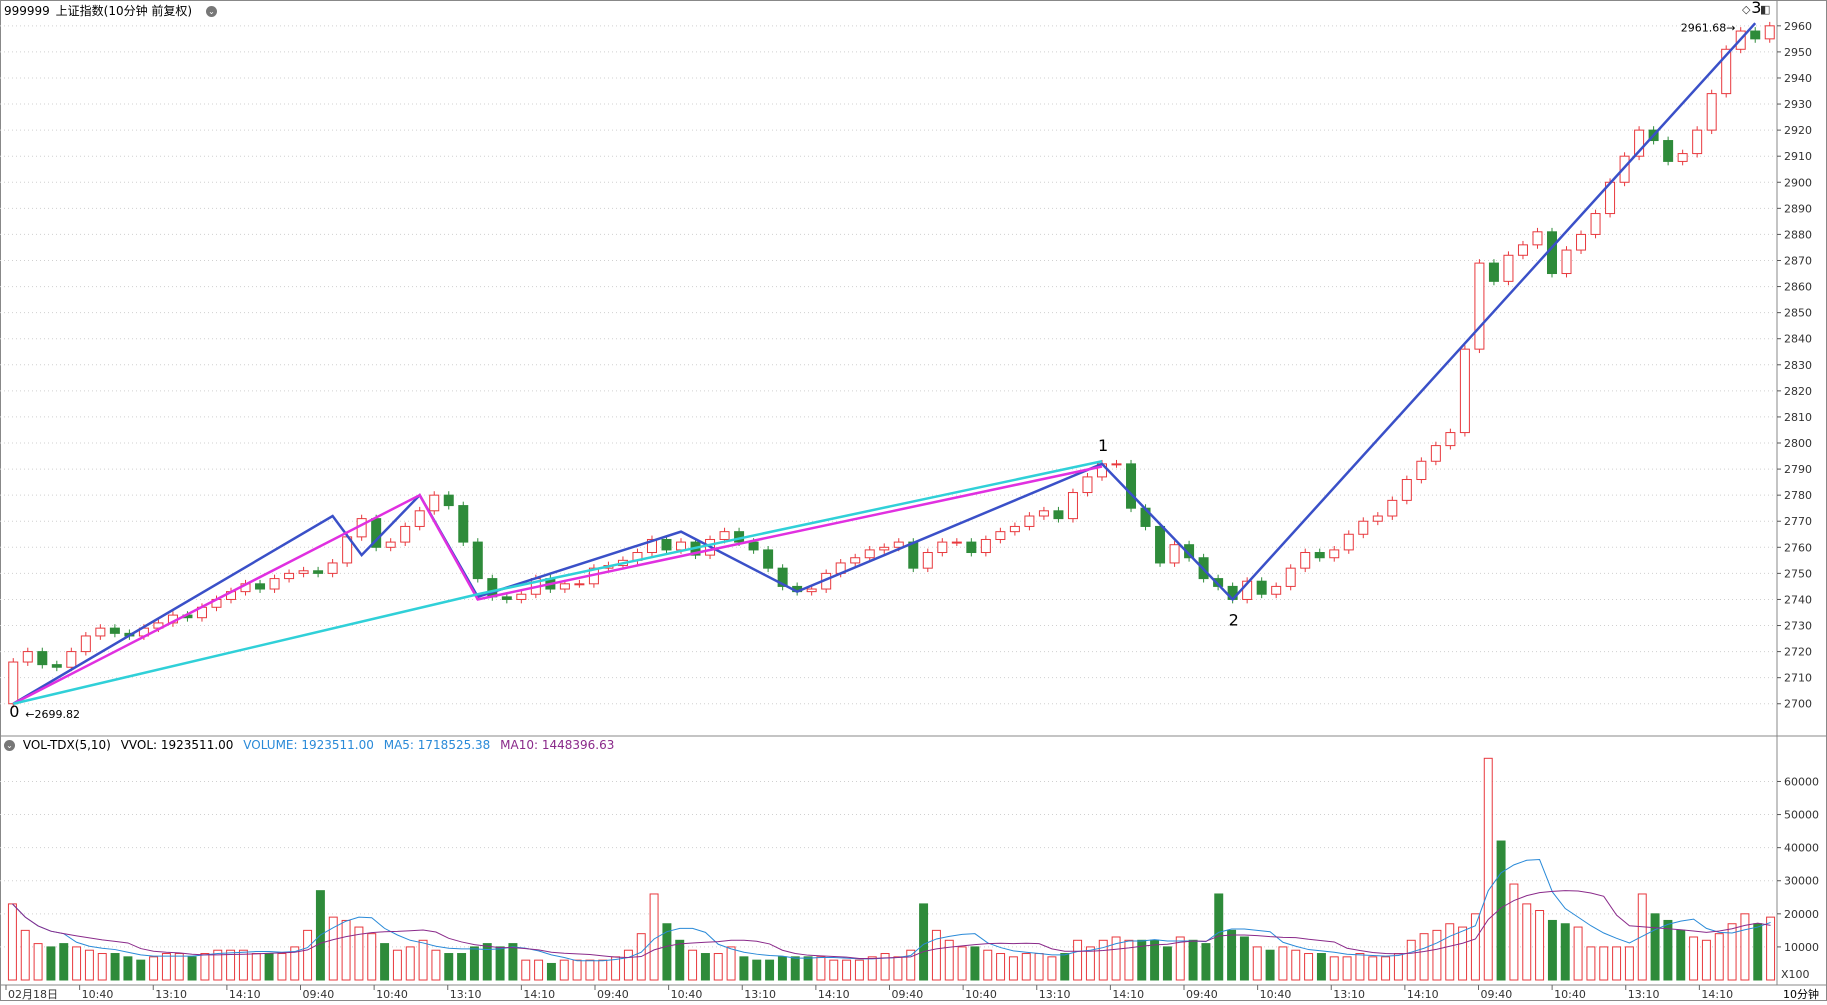 The height and width of the screenshot is (1005, 1827). Describe the element at coordinates (1798, 365) in the screenshot. I see `price-tick-label: 2830` at that location.